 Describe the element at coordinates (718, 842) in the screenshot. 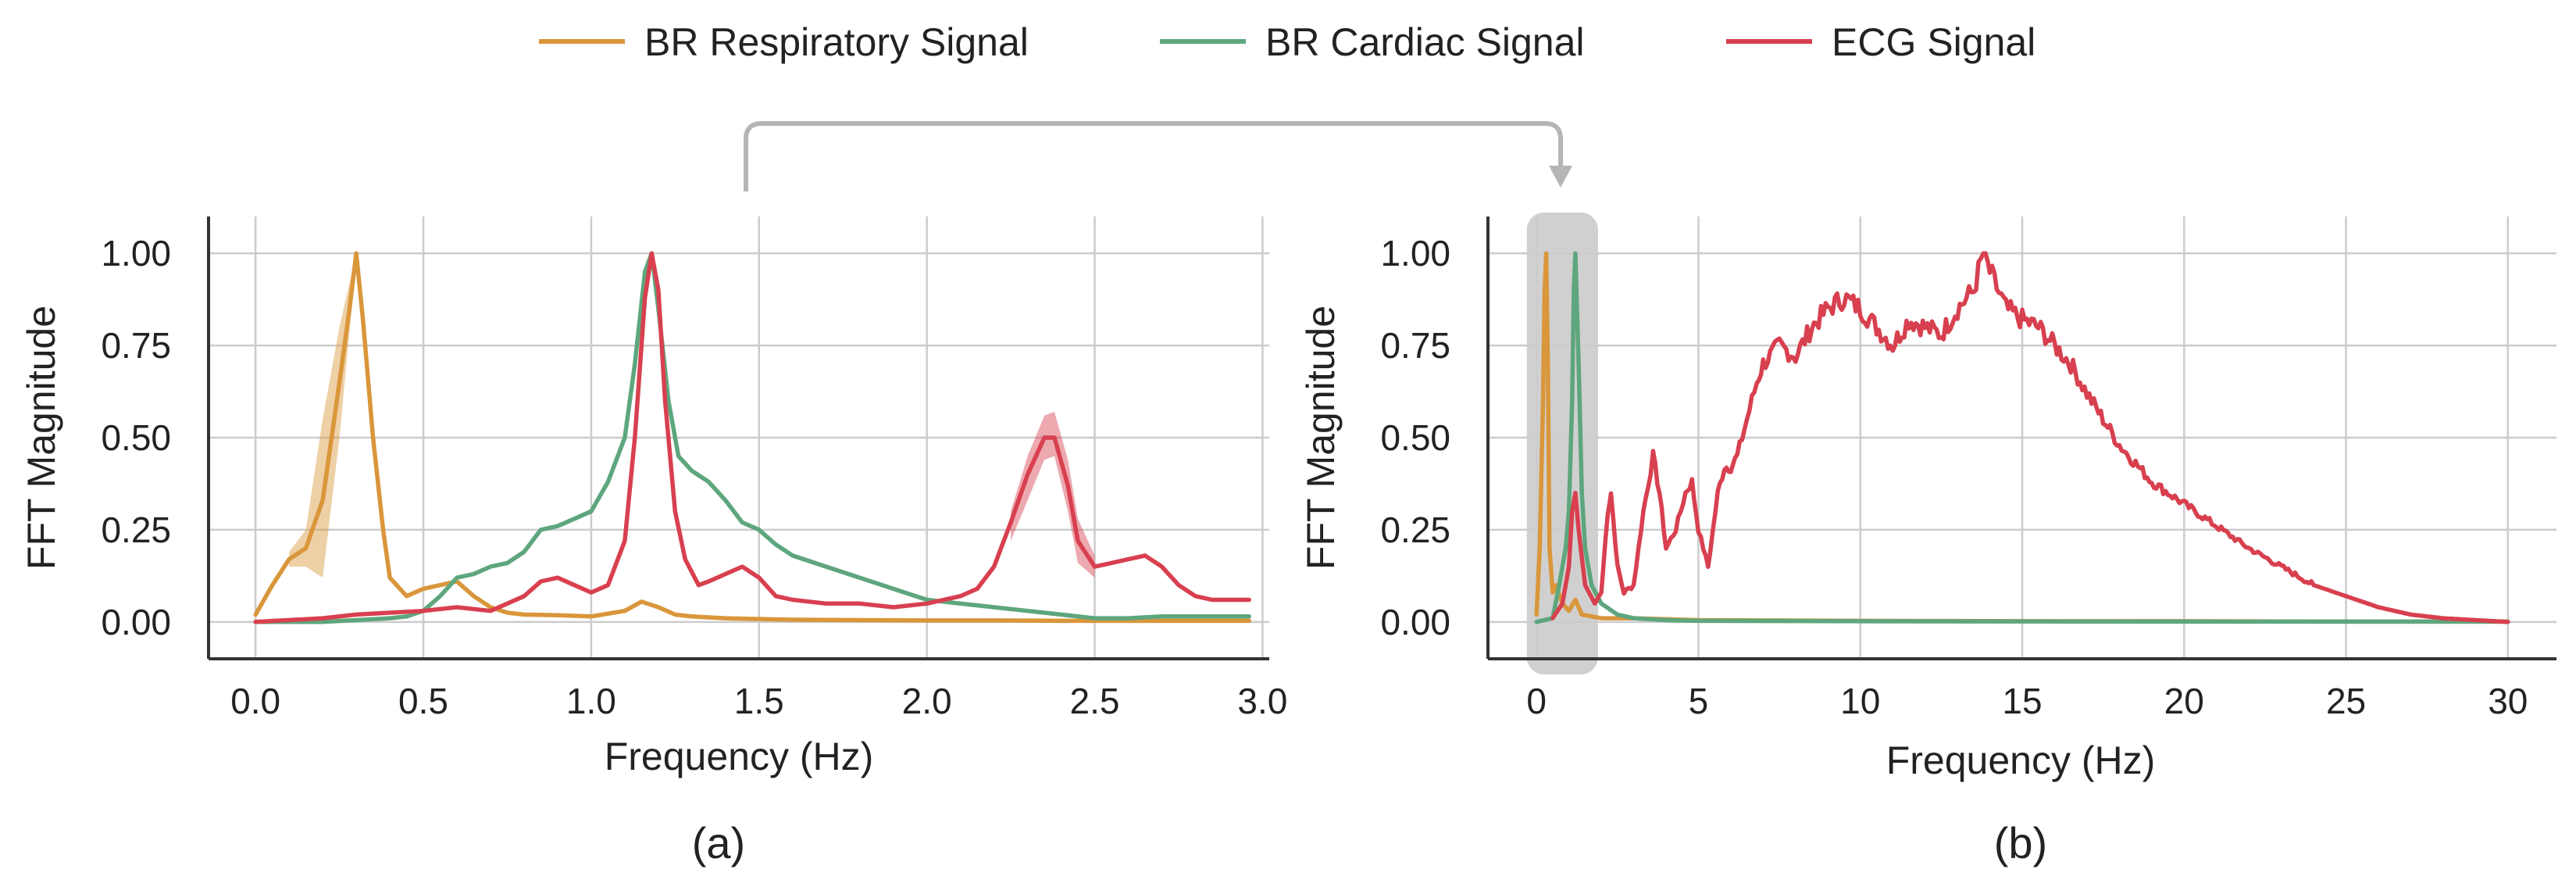

I see `panel-a-label: (a)` at that location.